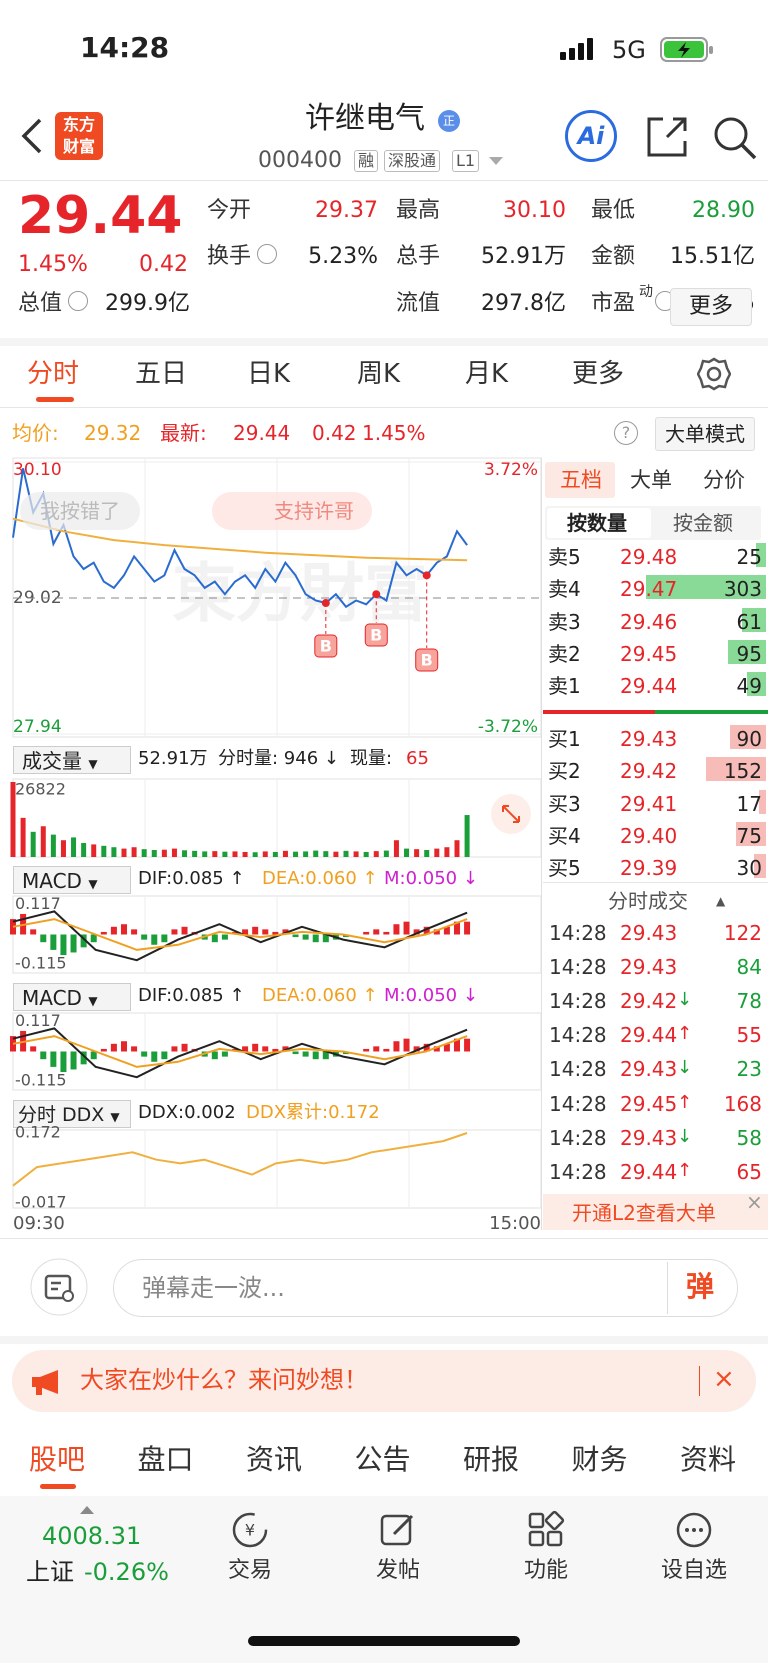 The height and width of the screenshot is (1663, 768). What do you see at coordinates (742, 771) in the screenshot?
I see `book-qty: 152` at bounding box center [742, 771].